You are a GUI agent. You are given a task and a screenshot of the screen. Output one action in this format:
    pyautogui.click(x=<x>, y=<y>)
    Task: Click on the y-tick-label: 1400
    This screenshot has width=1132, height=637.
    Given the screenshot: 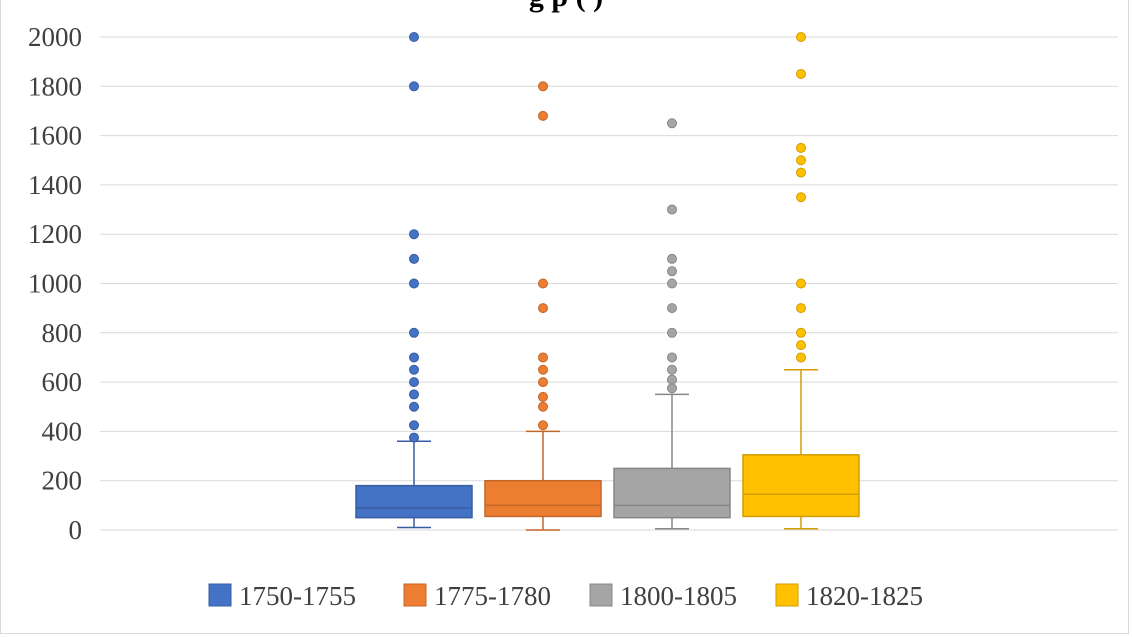 What is the action you would take?
    pyautogui.click(x=55, y=185)
    